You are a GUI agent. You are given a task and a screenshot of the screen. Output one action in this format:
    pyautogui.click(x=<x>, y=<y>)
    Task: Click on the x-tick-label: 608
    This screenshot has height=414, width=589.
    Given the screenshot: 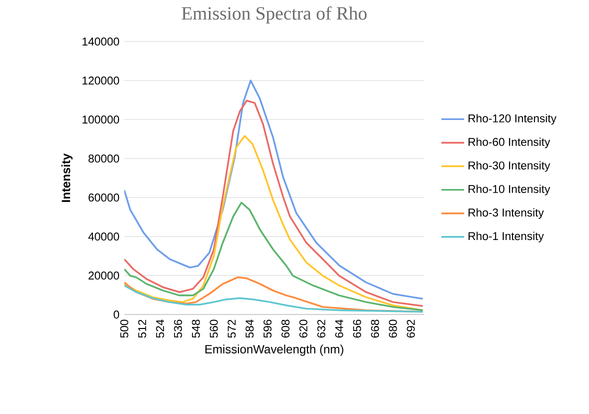 What is the action you would take?
    pyautogui.click(x=285, y=329)
    